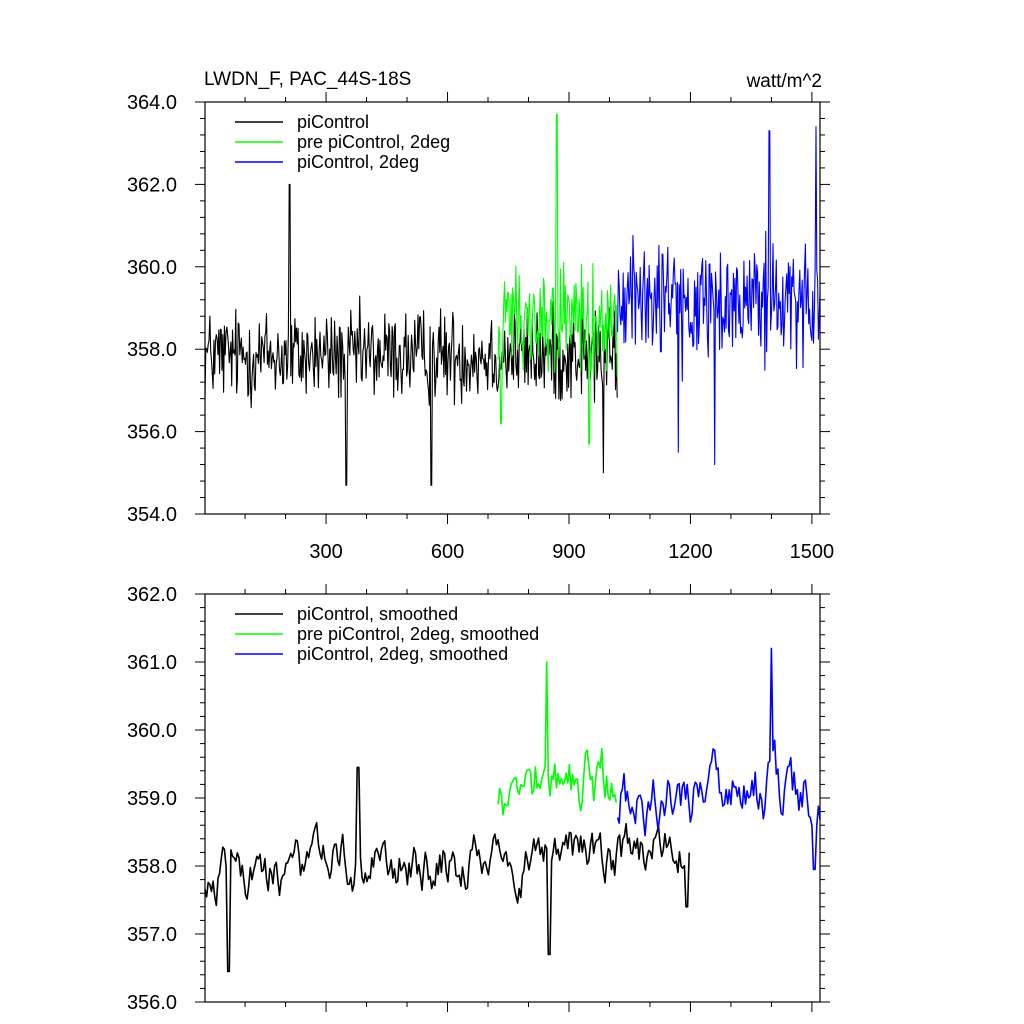 The height and width of the screenshot is (1024, 1024). What do you see at coordinates (152, 663) in the screenshot?
I see `y-tick-label: 361.0` at bounding box center [152, 663].